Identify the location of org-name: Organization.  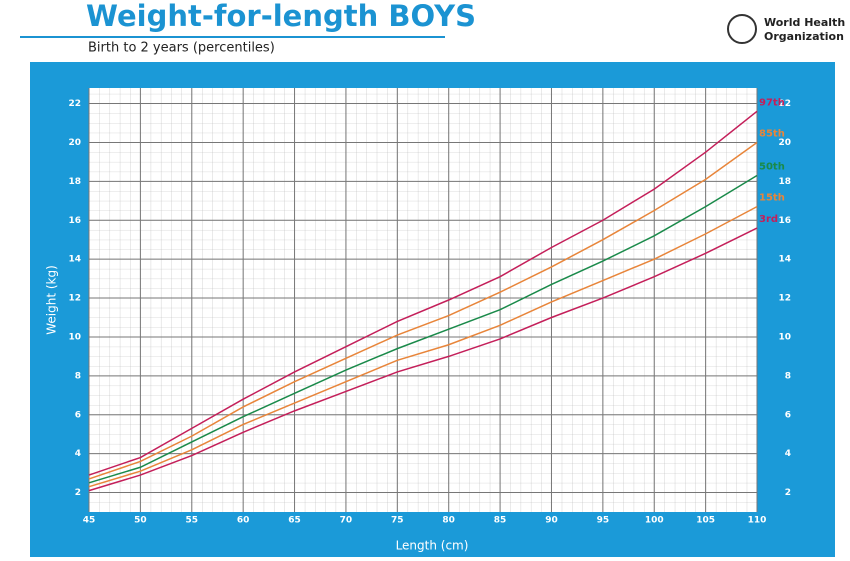
(804, 36).